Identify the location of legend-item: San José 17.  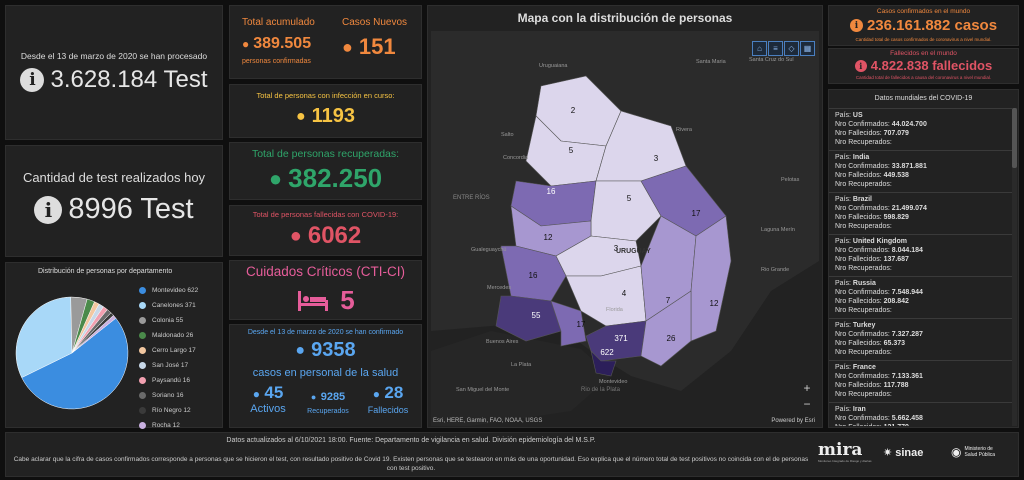
(168, 365).